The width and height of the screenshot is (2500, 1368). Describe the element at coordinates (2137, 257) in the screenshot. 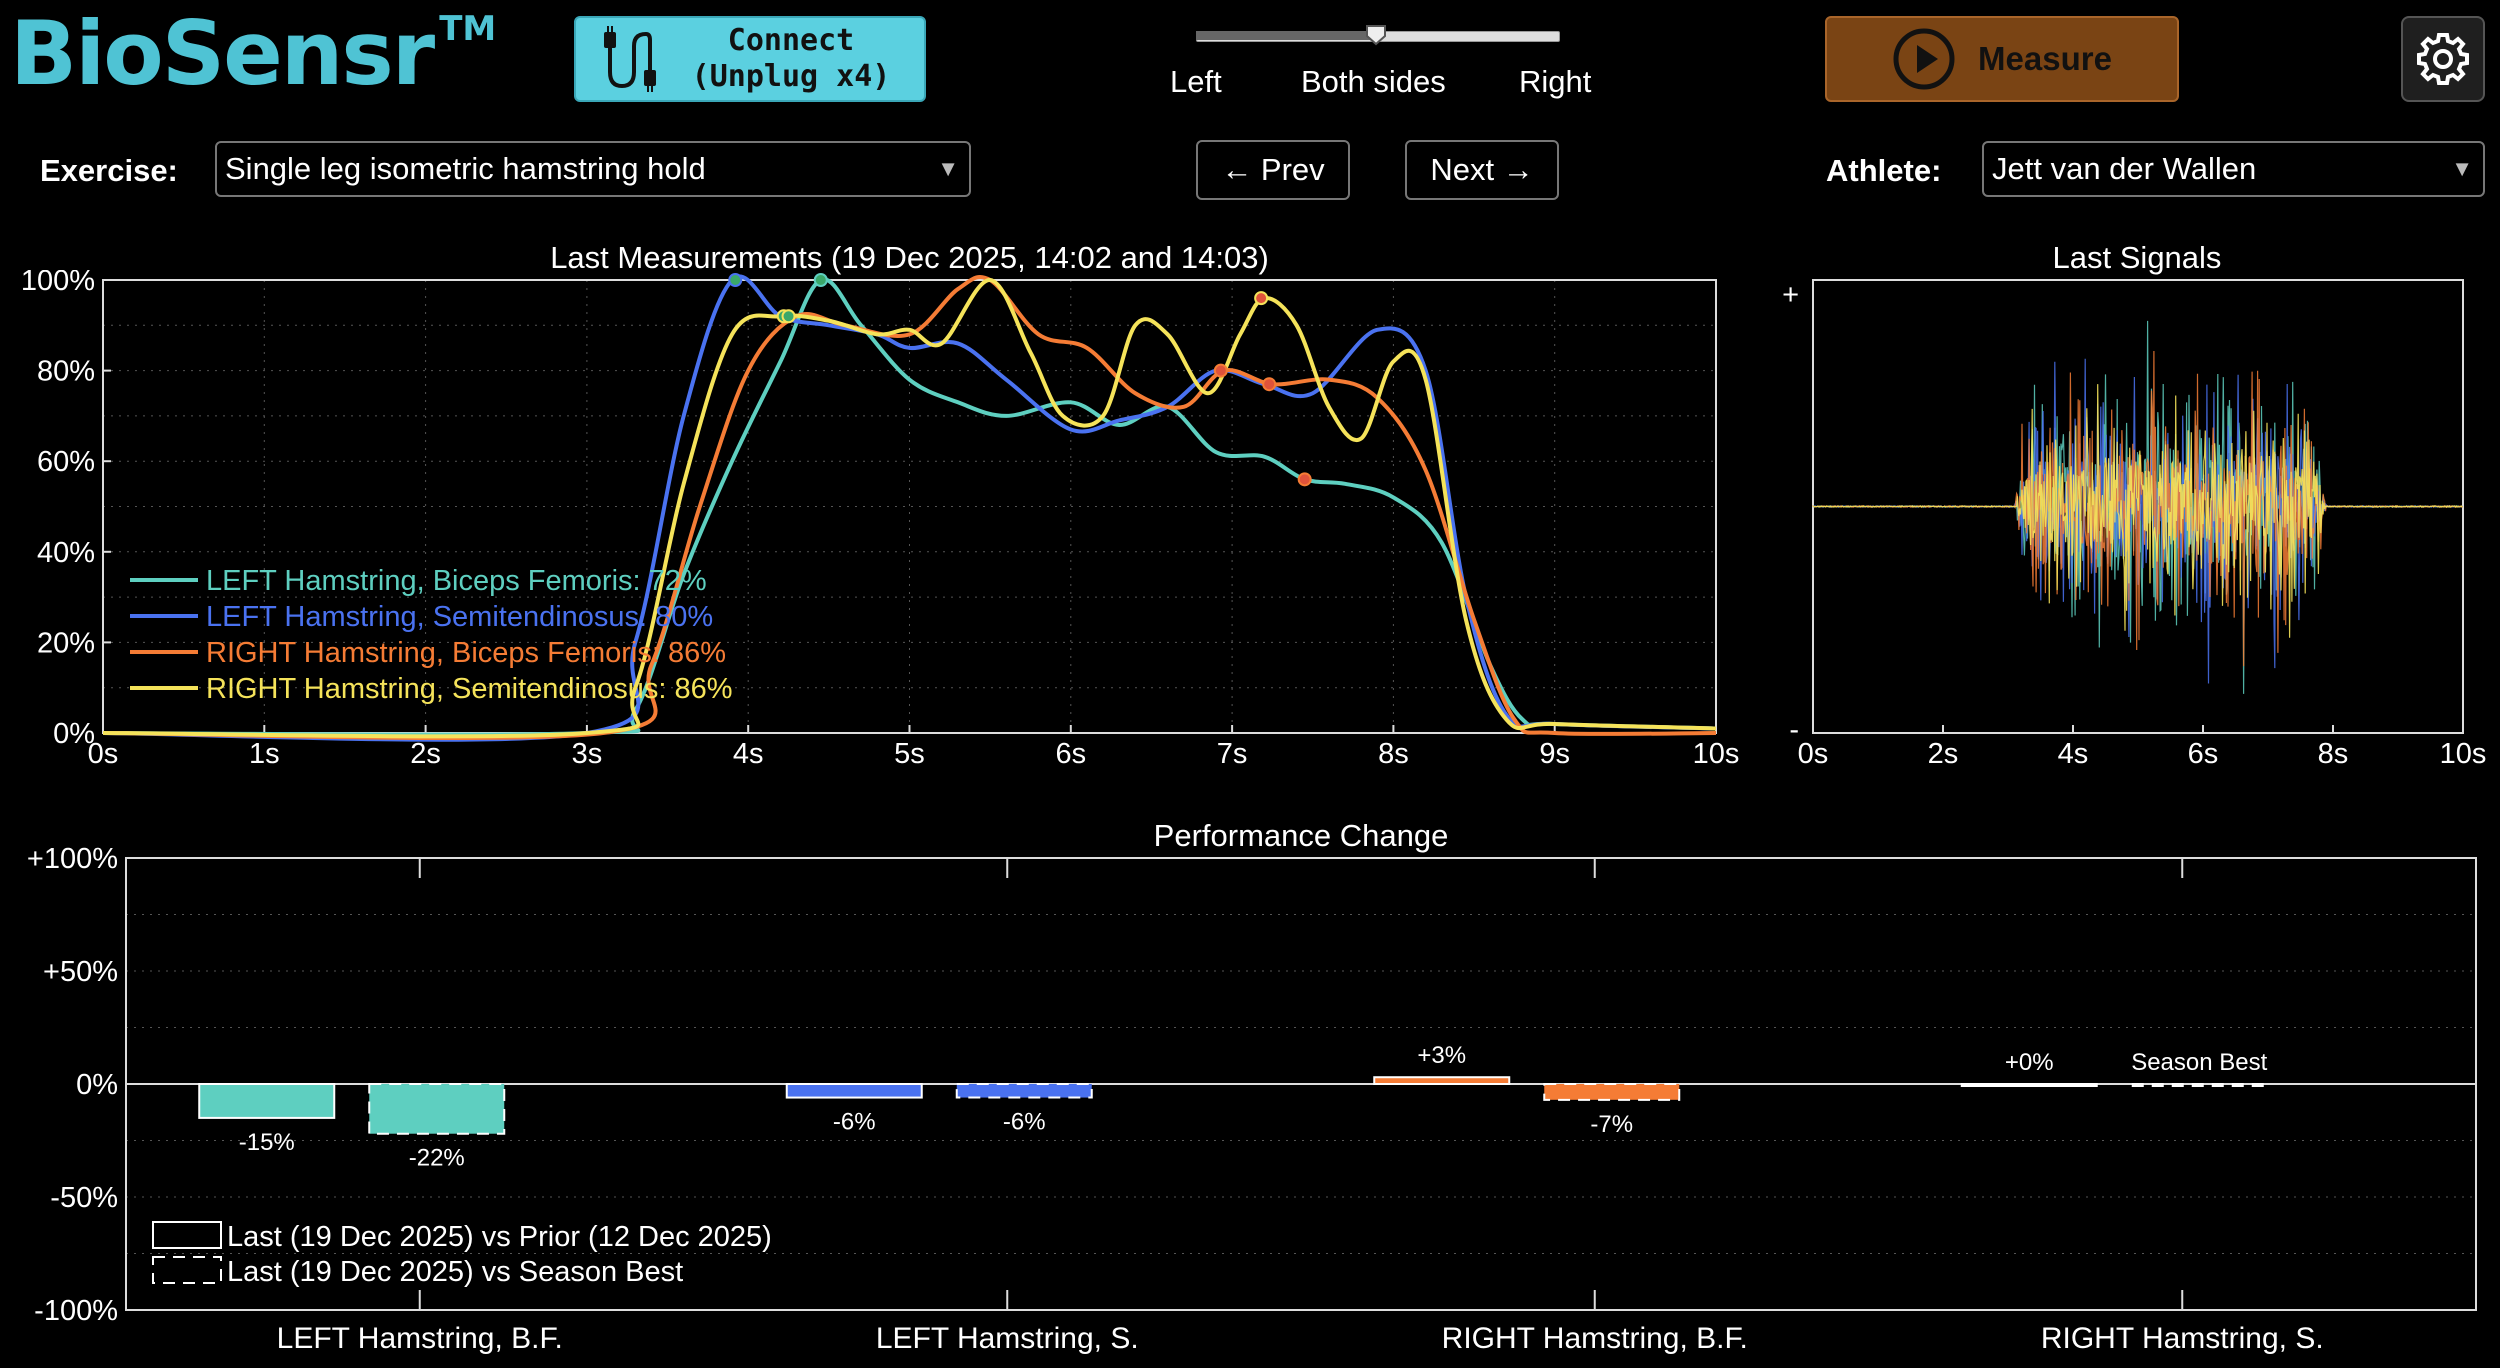

I see `signals-chart-title: Last Signals` at that location.